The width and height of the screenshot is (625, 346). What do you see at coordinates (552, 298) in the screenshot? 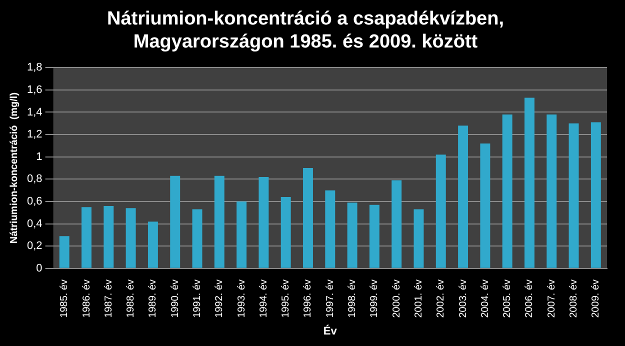
I see `x-tick-label: 2007. év` at bounding box center [552, 298].